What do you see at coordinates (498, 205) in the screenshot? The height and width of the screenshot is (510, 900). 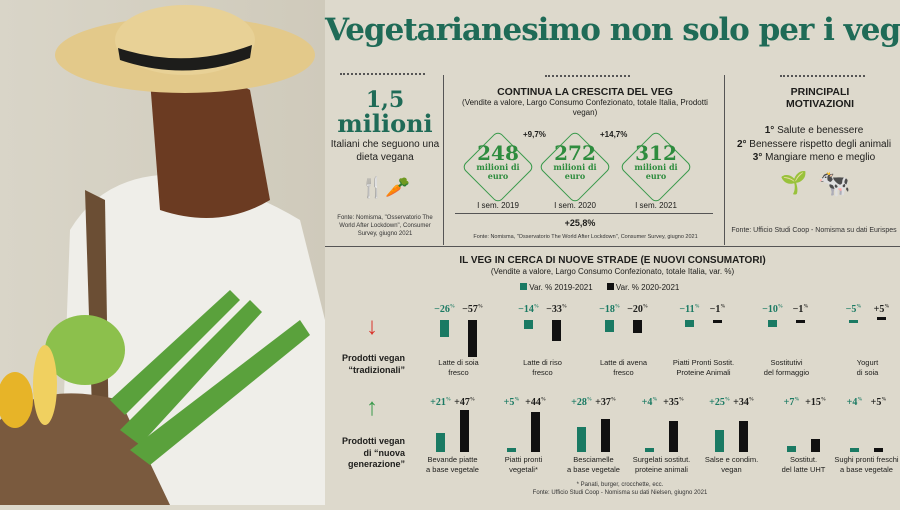 I see `period-label: I sem. 2019` at bounding box center [498, 205].